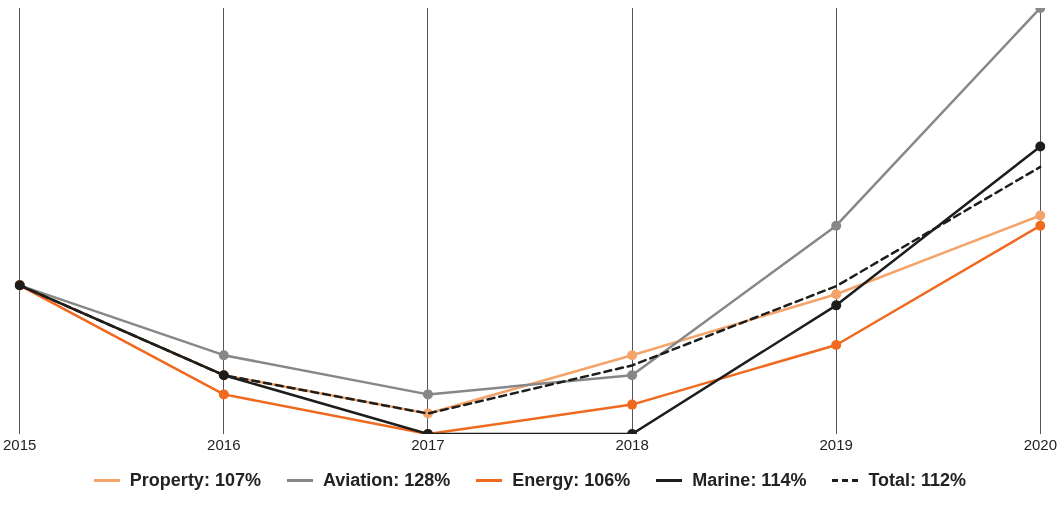 This screenshot has height=511, width=1060. I want to click on x-tick-label: 2018, so click(632, 445).